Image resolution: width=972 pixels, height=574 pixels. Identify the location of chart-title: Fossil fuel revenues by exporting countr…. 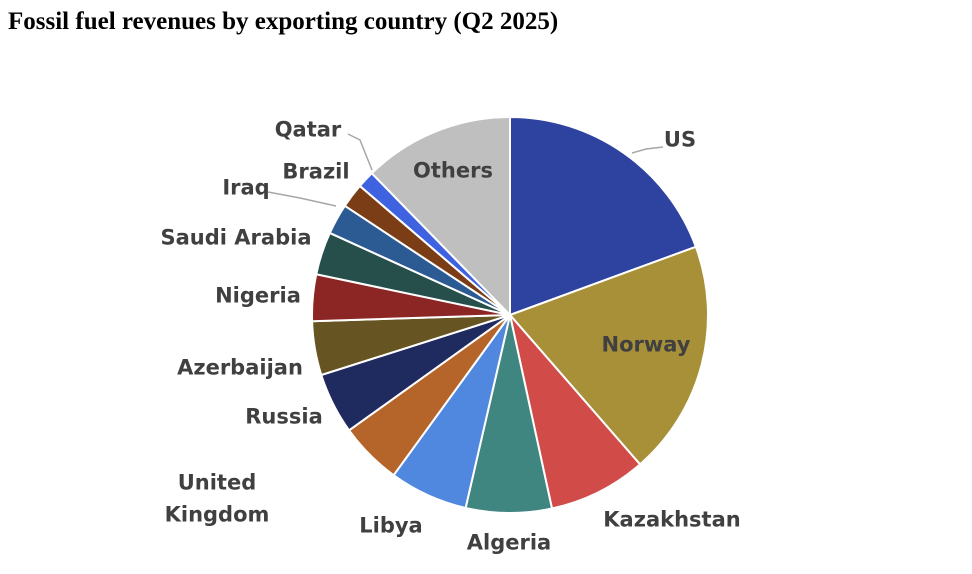
(283, 21).